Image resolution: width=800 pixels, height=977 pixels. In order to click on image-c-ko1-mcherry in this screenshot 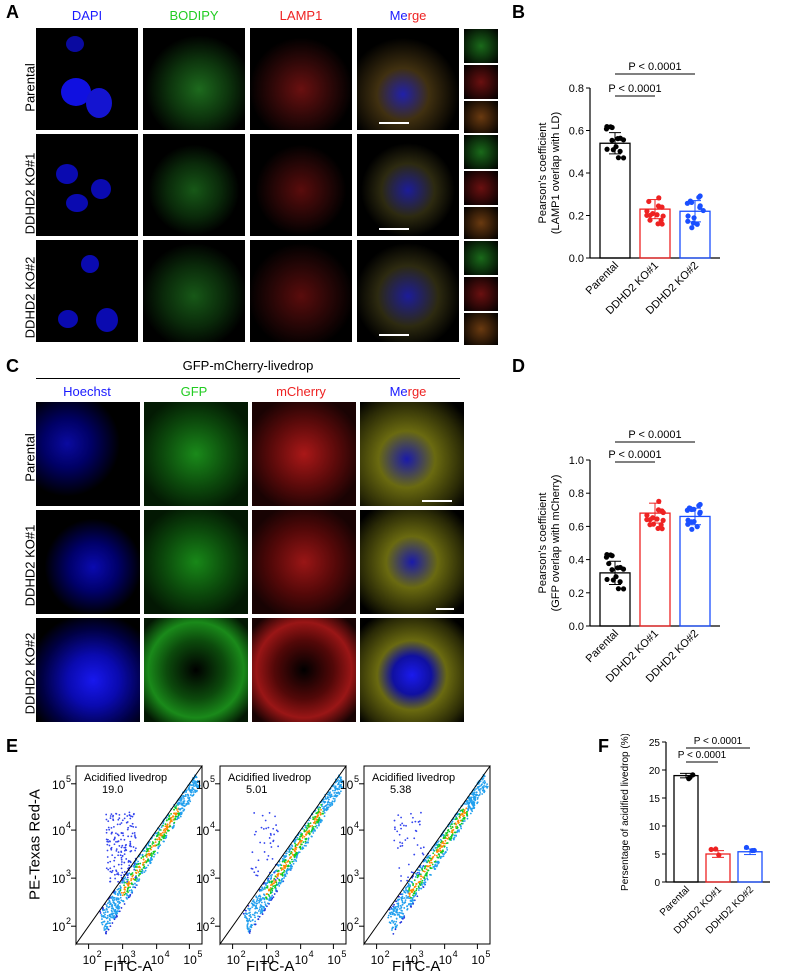, I will do `click(304, 562)`.